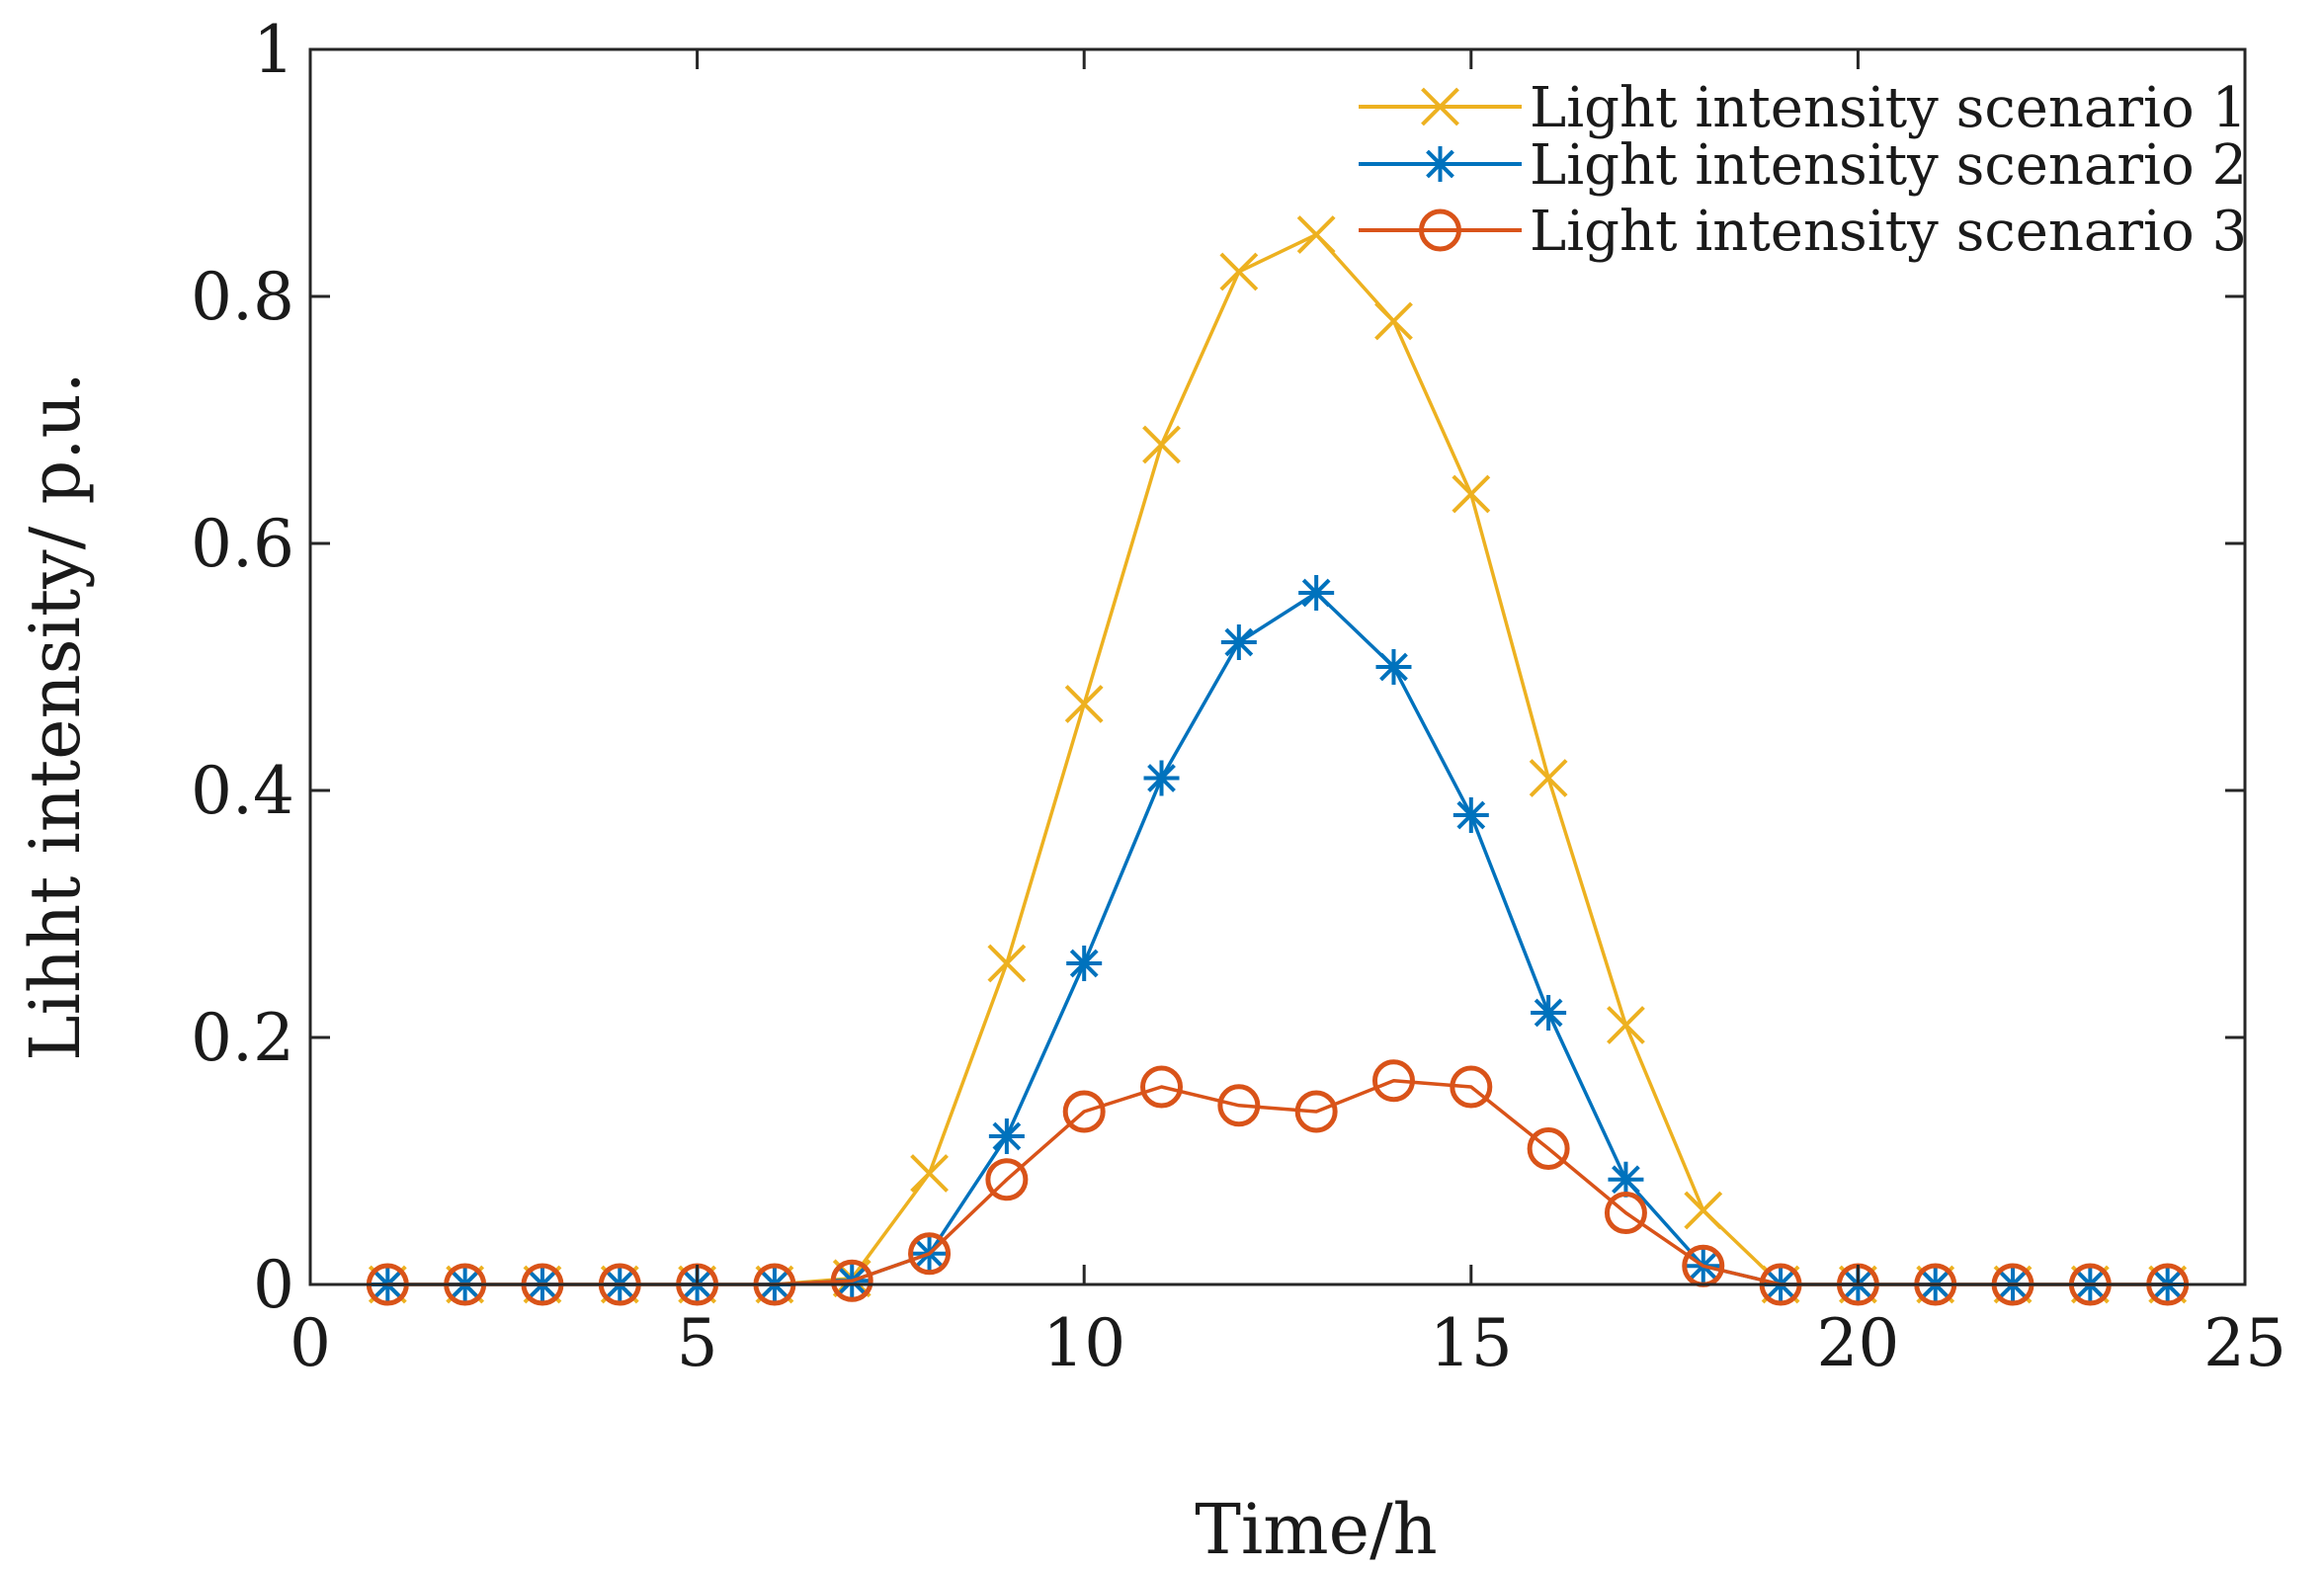 This screenshot has height=1572, width=2324. What do you see at coordinates (310, 1343) in the screenshot?
I see `x-tick-label: 0` at bounding box center [310, 1343].